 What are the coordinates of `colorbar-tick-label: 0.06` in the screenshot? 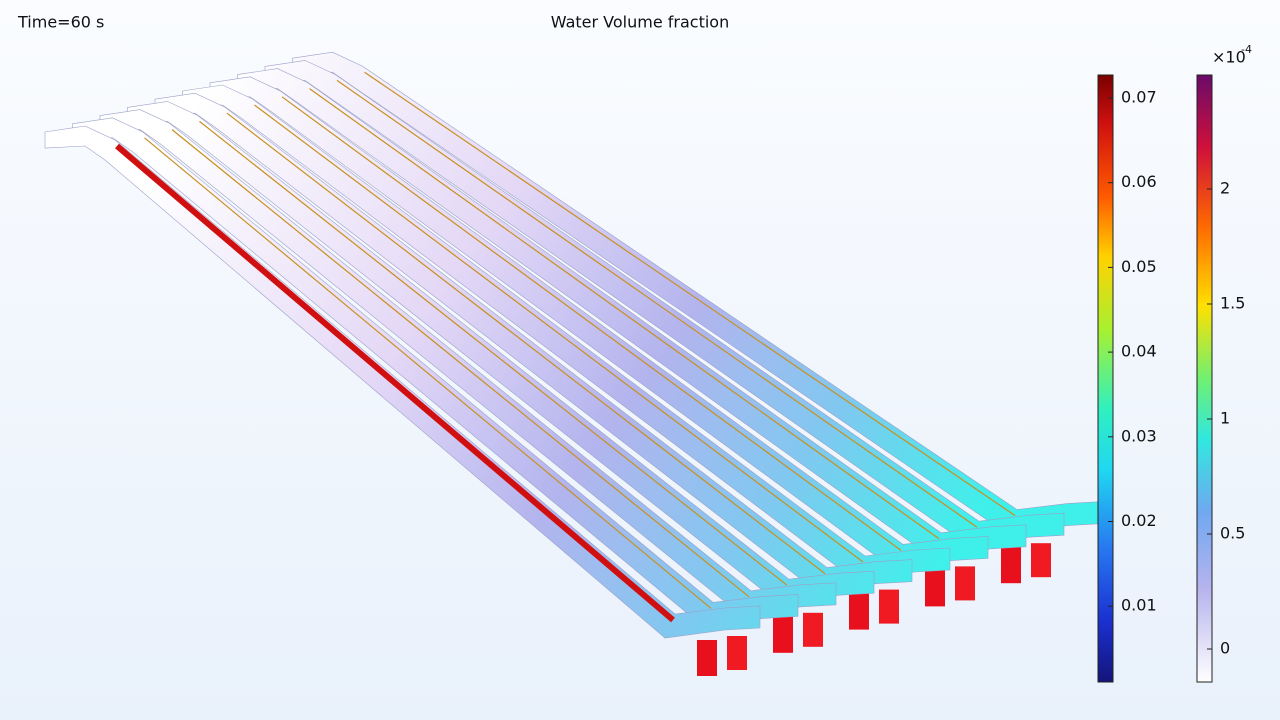 It's located at (1139, 181).